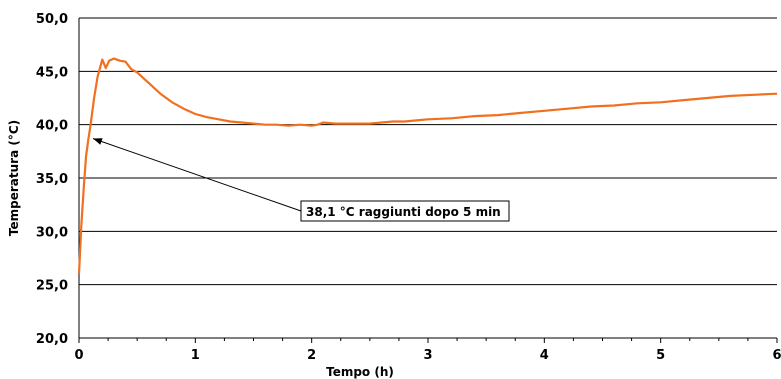 Image resolution: width=781 pixels, height=379 pixels. What do you see at coordinates (52, 72) in the screenshot?
I see `y-tick-label: 45,0` at bounding box center [52, 72].